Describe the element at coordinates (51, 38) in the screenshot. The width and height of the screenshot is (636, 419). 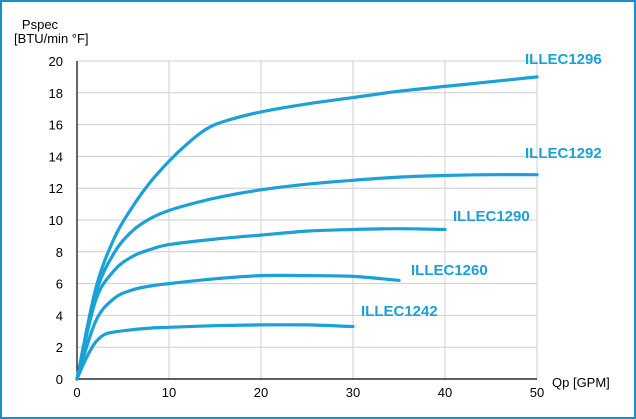
I see `y-axis-label-line2: [BTU/min °F]` at that location.